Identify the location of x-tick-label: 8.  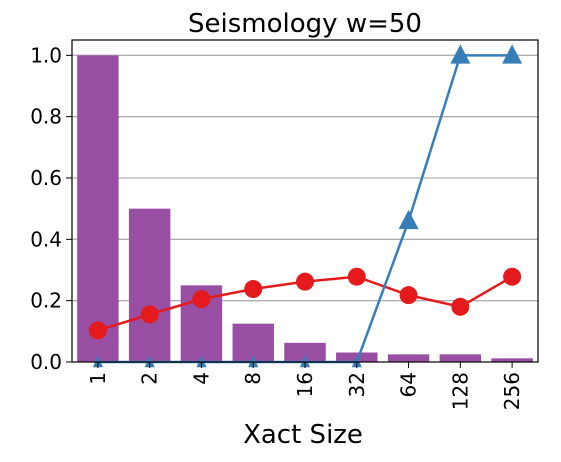
(253, 378).